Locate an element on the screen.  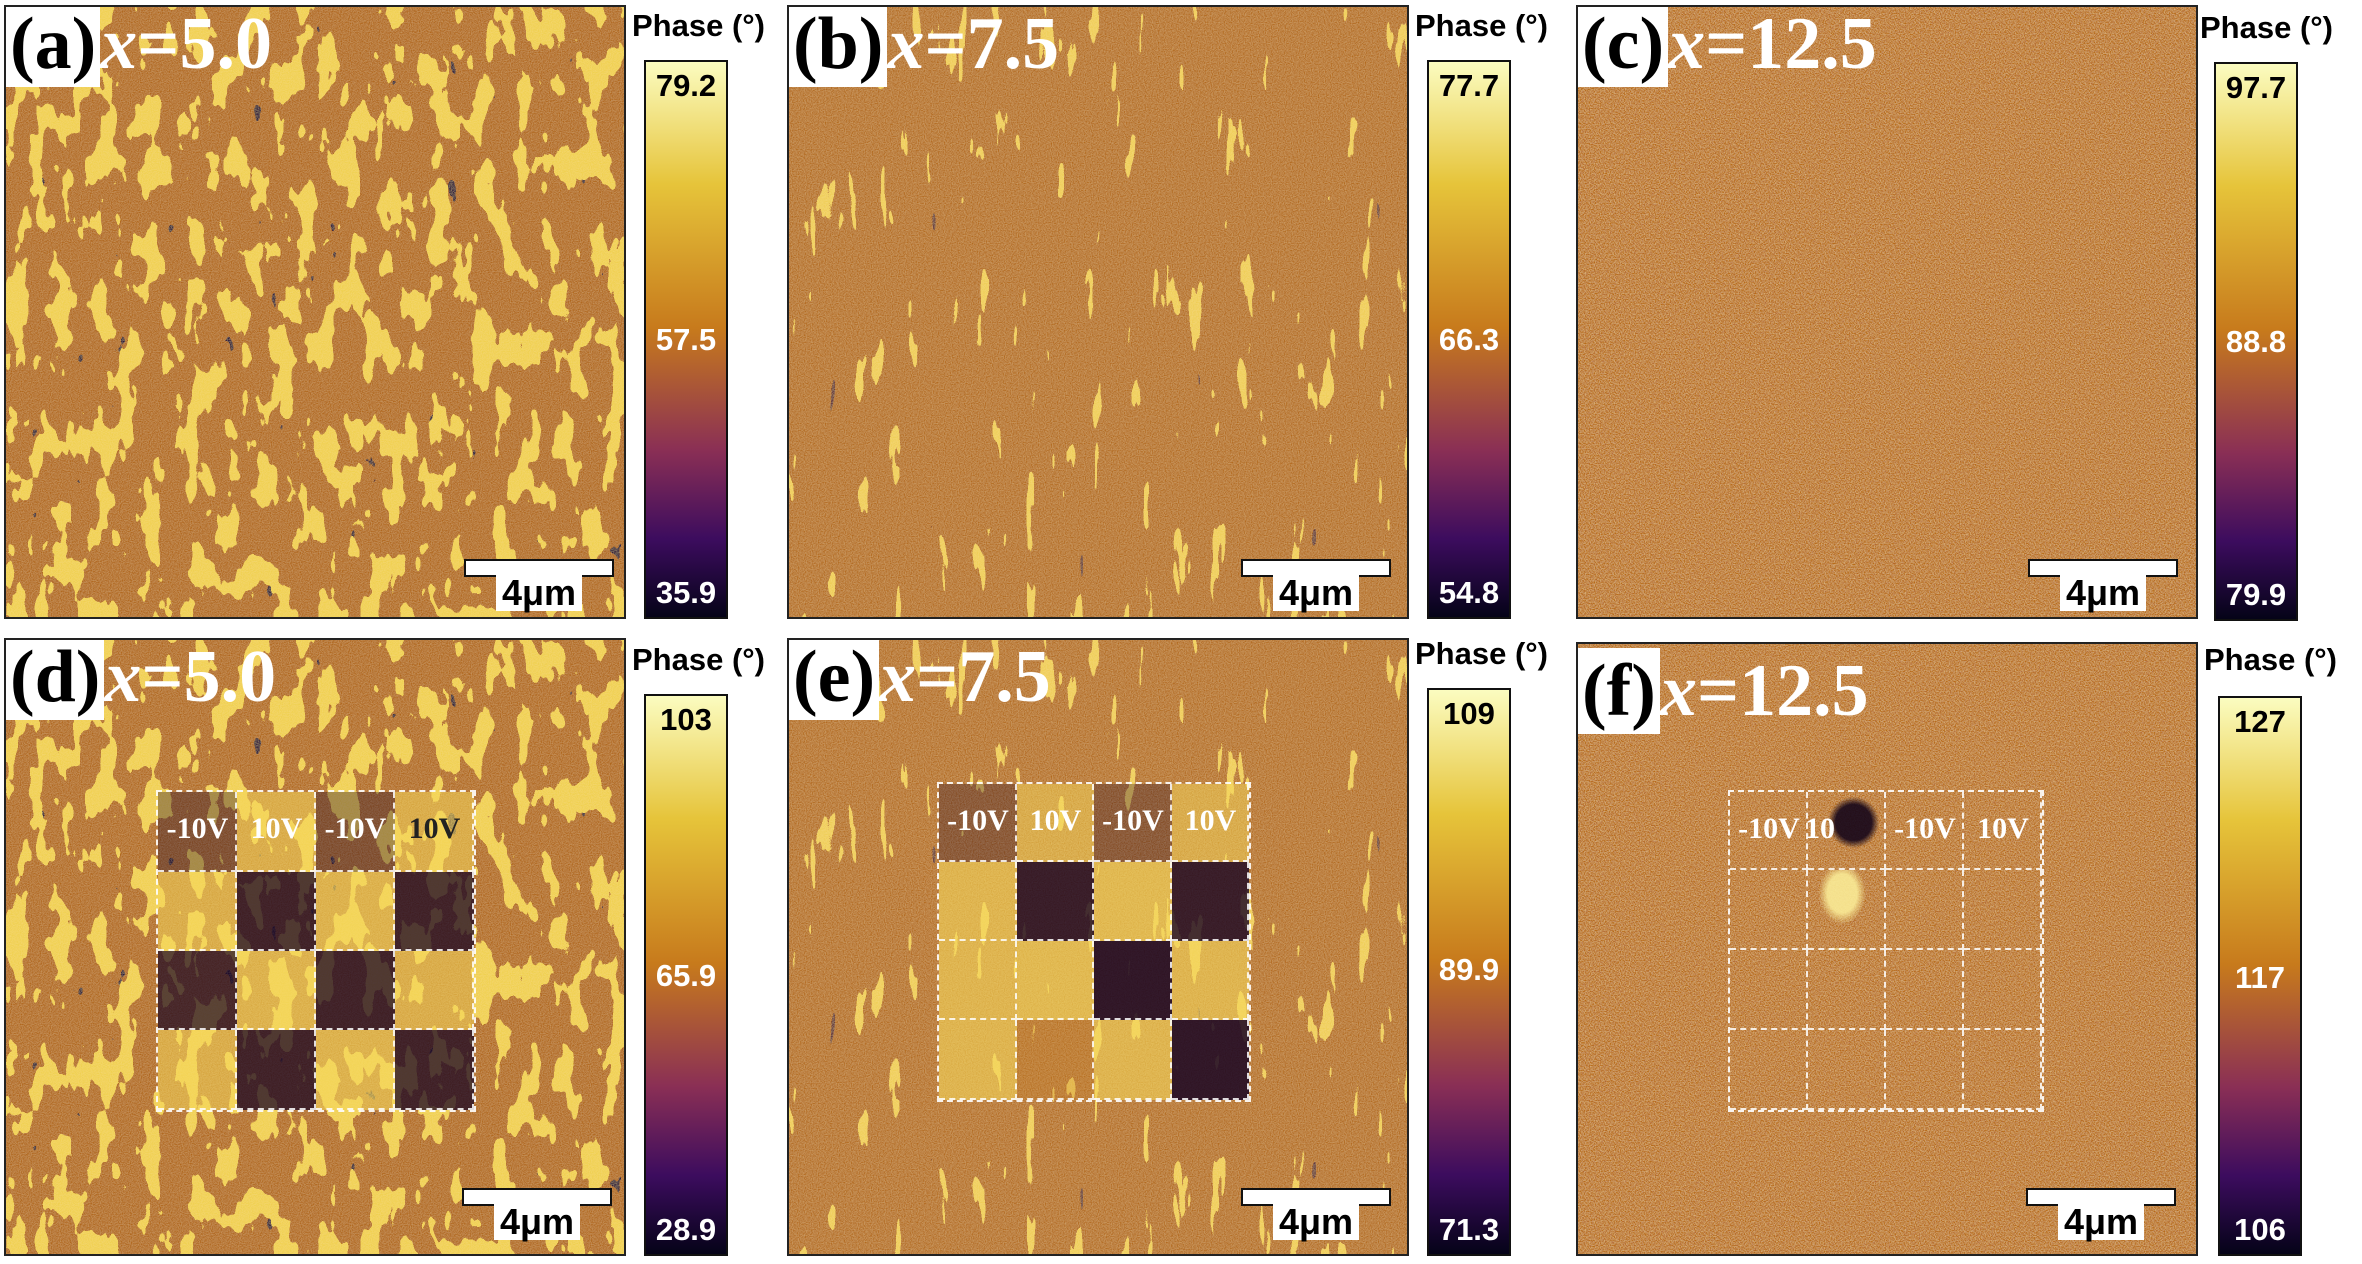
colorbar-max: 127 is located at coordinates (2260, 721).